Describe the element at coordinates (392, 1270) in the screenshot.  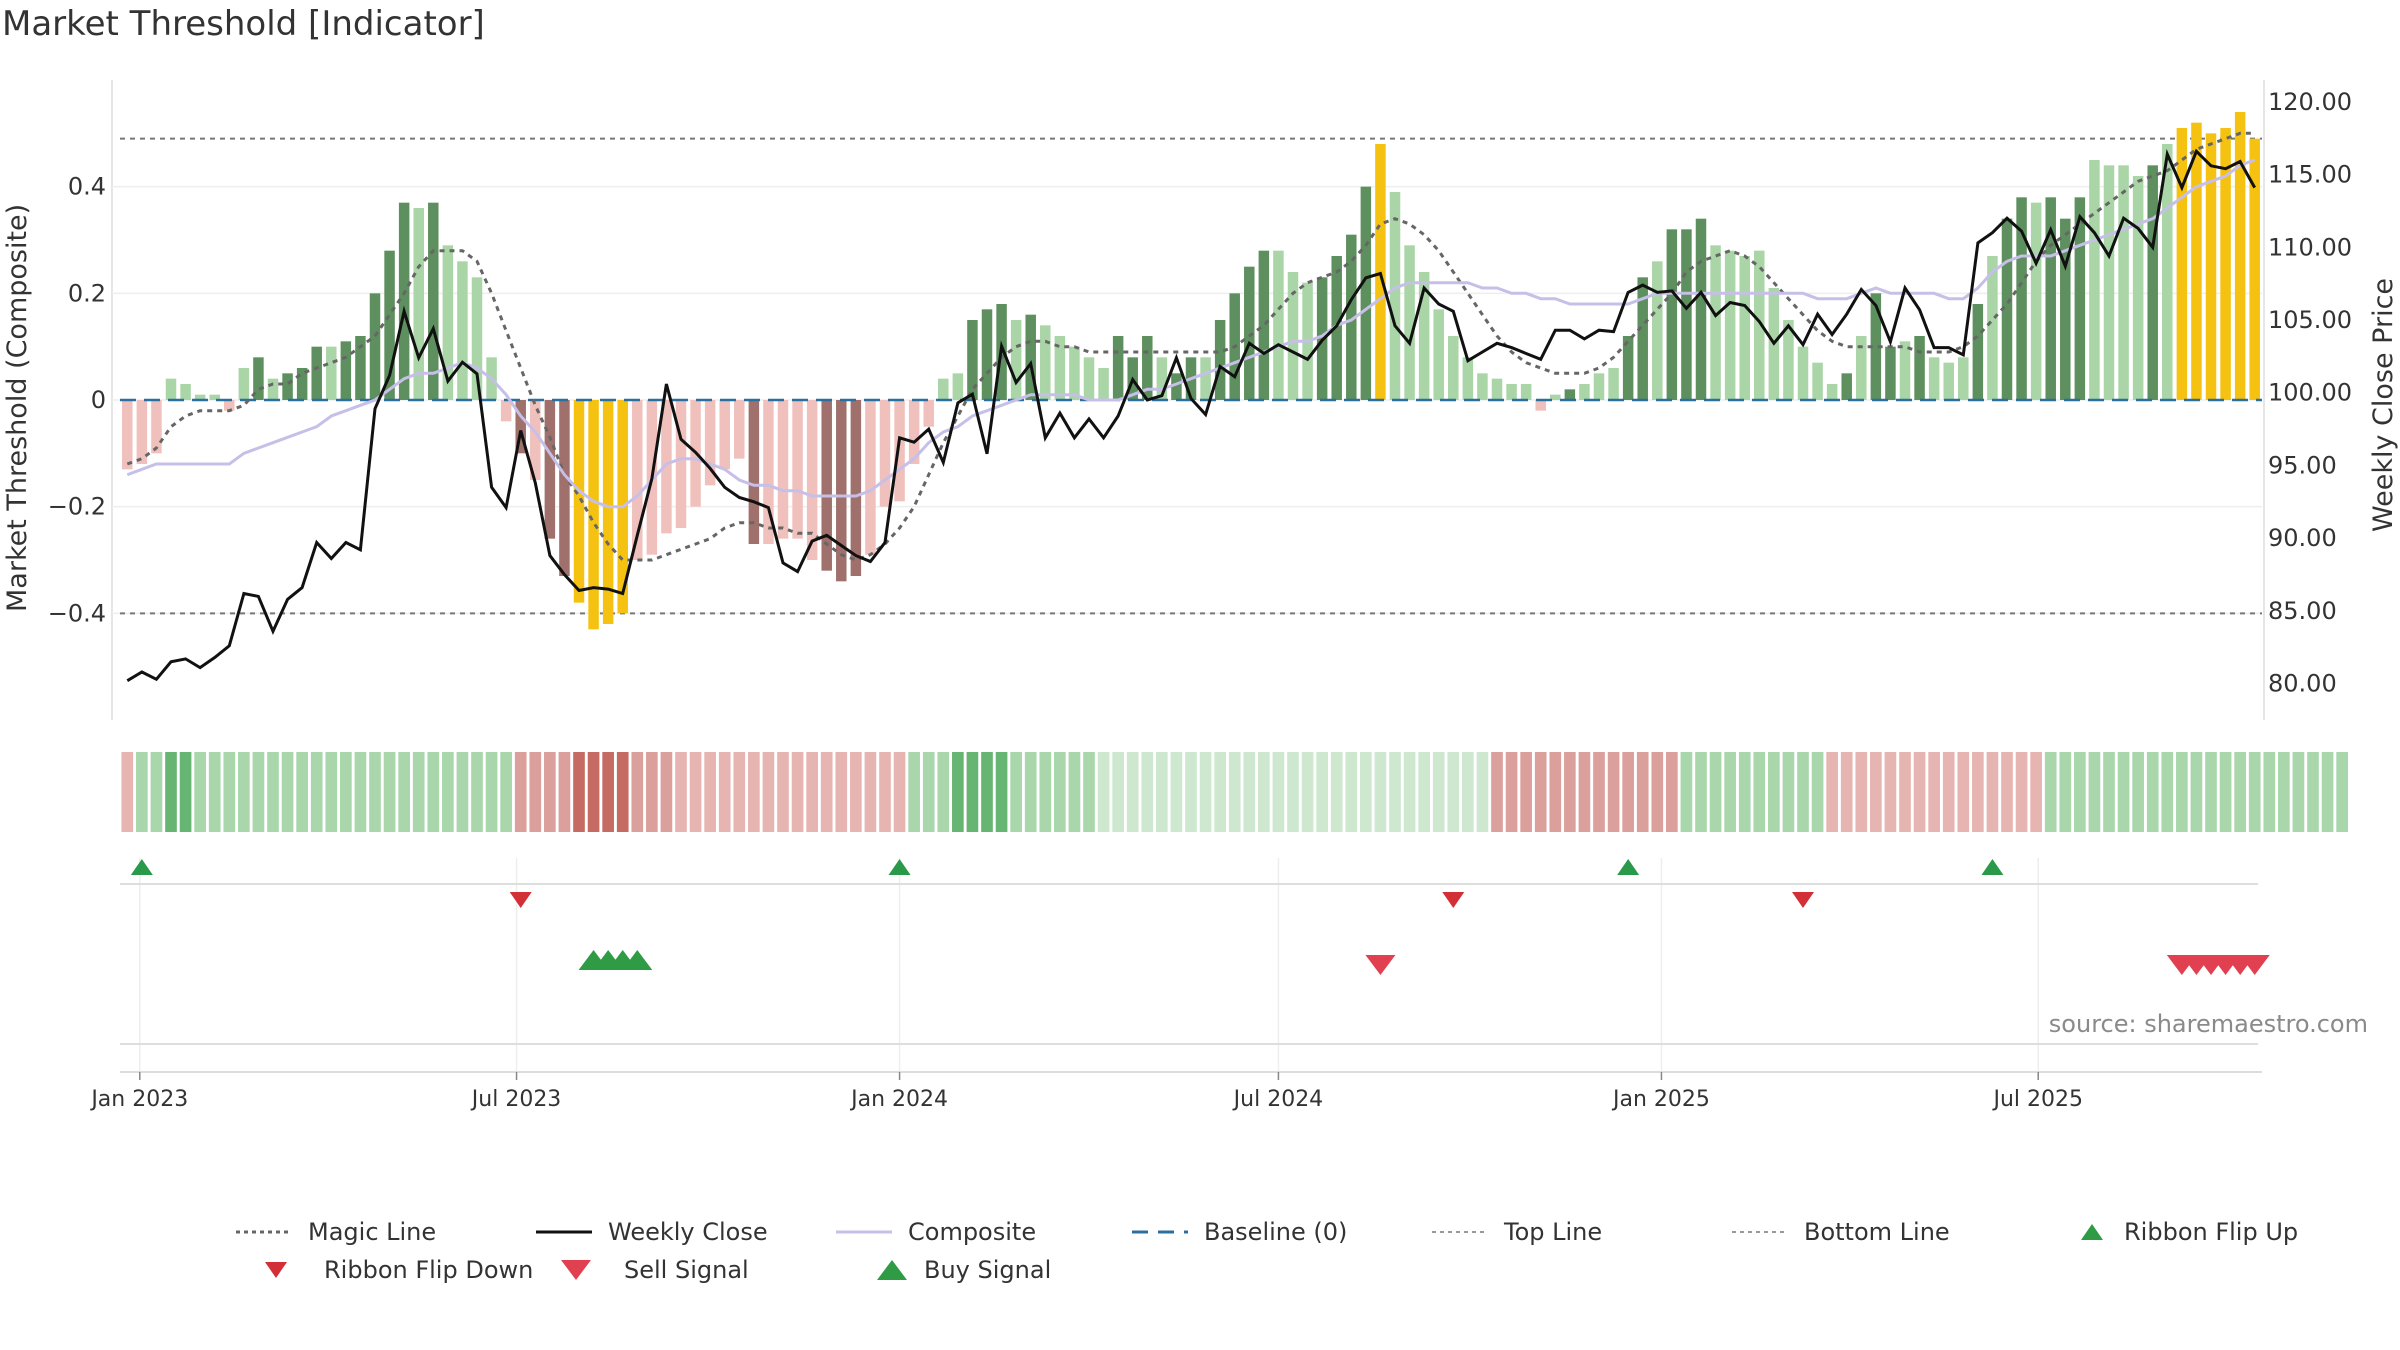
I see `legend-item: Ribbon Flip Down` at that location.